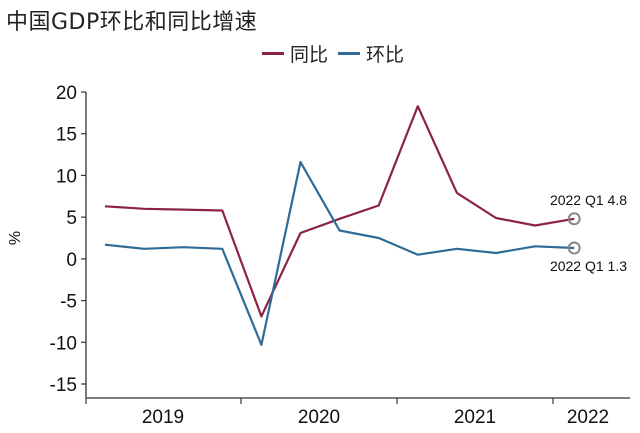 This screenshot has height=433, width=640. Describe the element at coordinates (71, 218) in the screenshot. I see `y-tick-label: 5` at that location.